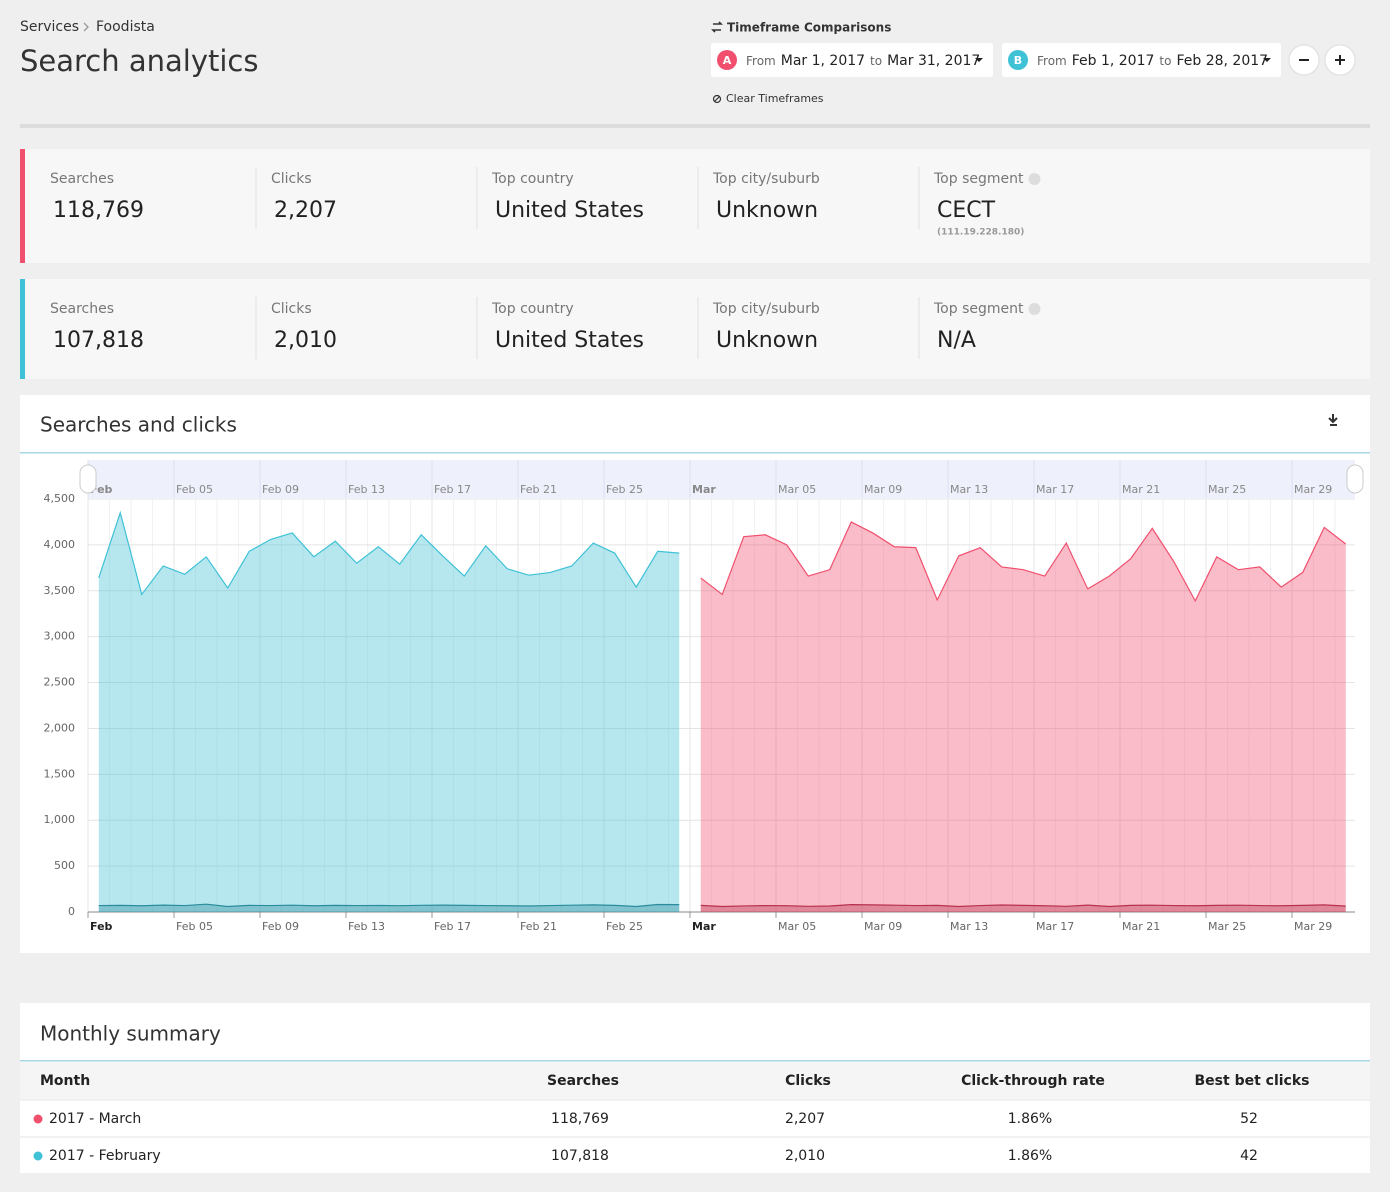  Describe the element at coordinates (130, 1034) in the screenshot. I see `summary-title: Monthly summary` at that location.